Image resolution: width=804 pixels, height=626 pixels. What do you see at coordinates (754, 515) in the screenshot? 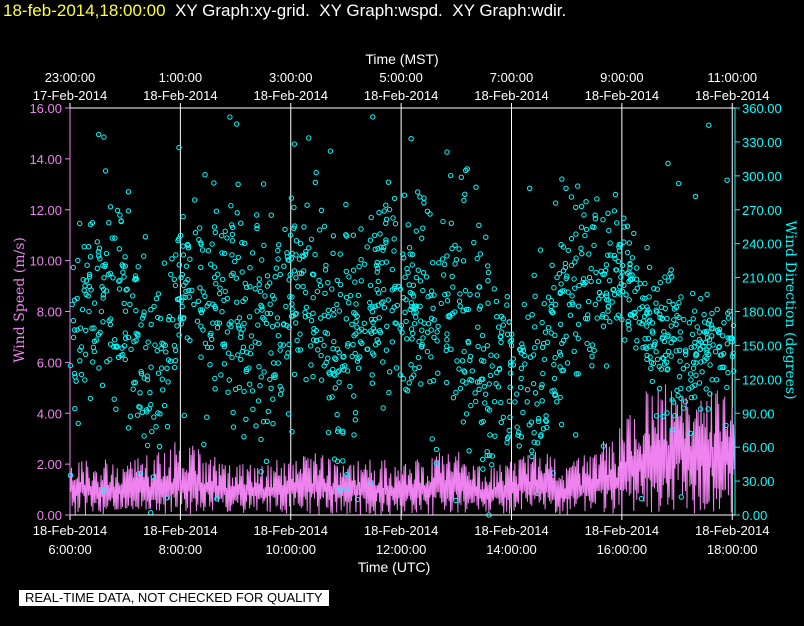
I see `right-tick-label: 0.00` at bounding box center [754, 515].